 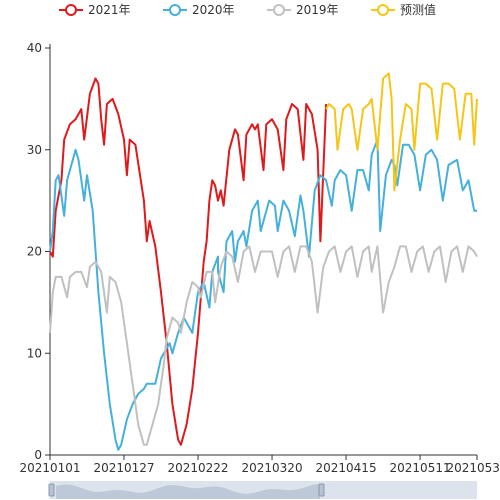 What do you see at coordinates (473, 468) in the screenshot?
I see `x-tick-label: 20210531` at bounding box center [473, 468].